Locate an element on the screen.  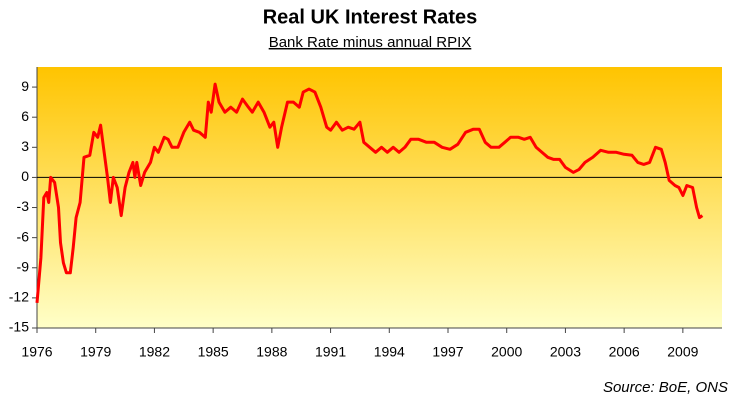
y-tick-label: -12 is located at coordinates (19, 297).